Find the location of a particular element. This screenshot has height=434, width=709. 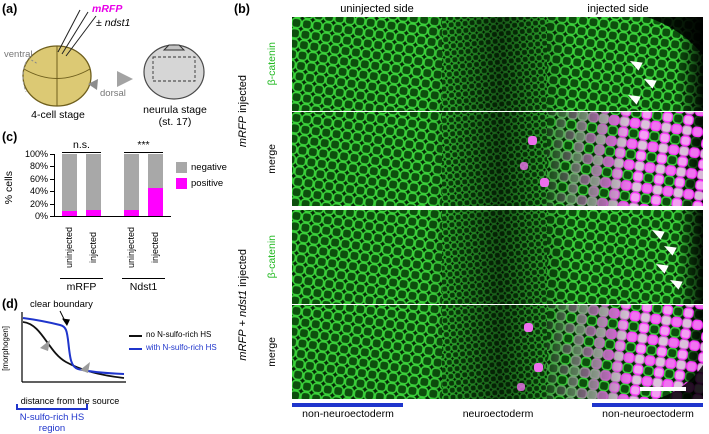

stage-transition-arrow is located at coordinates (125, 79).